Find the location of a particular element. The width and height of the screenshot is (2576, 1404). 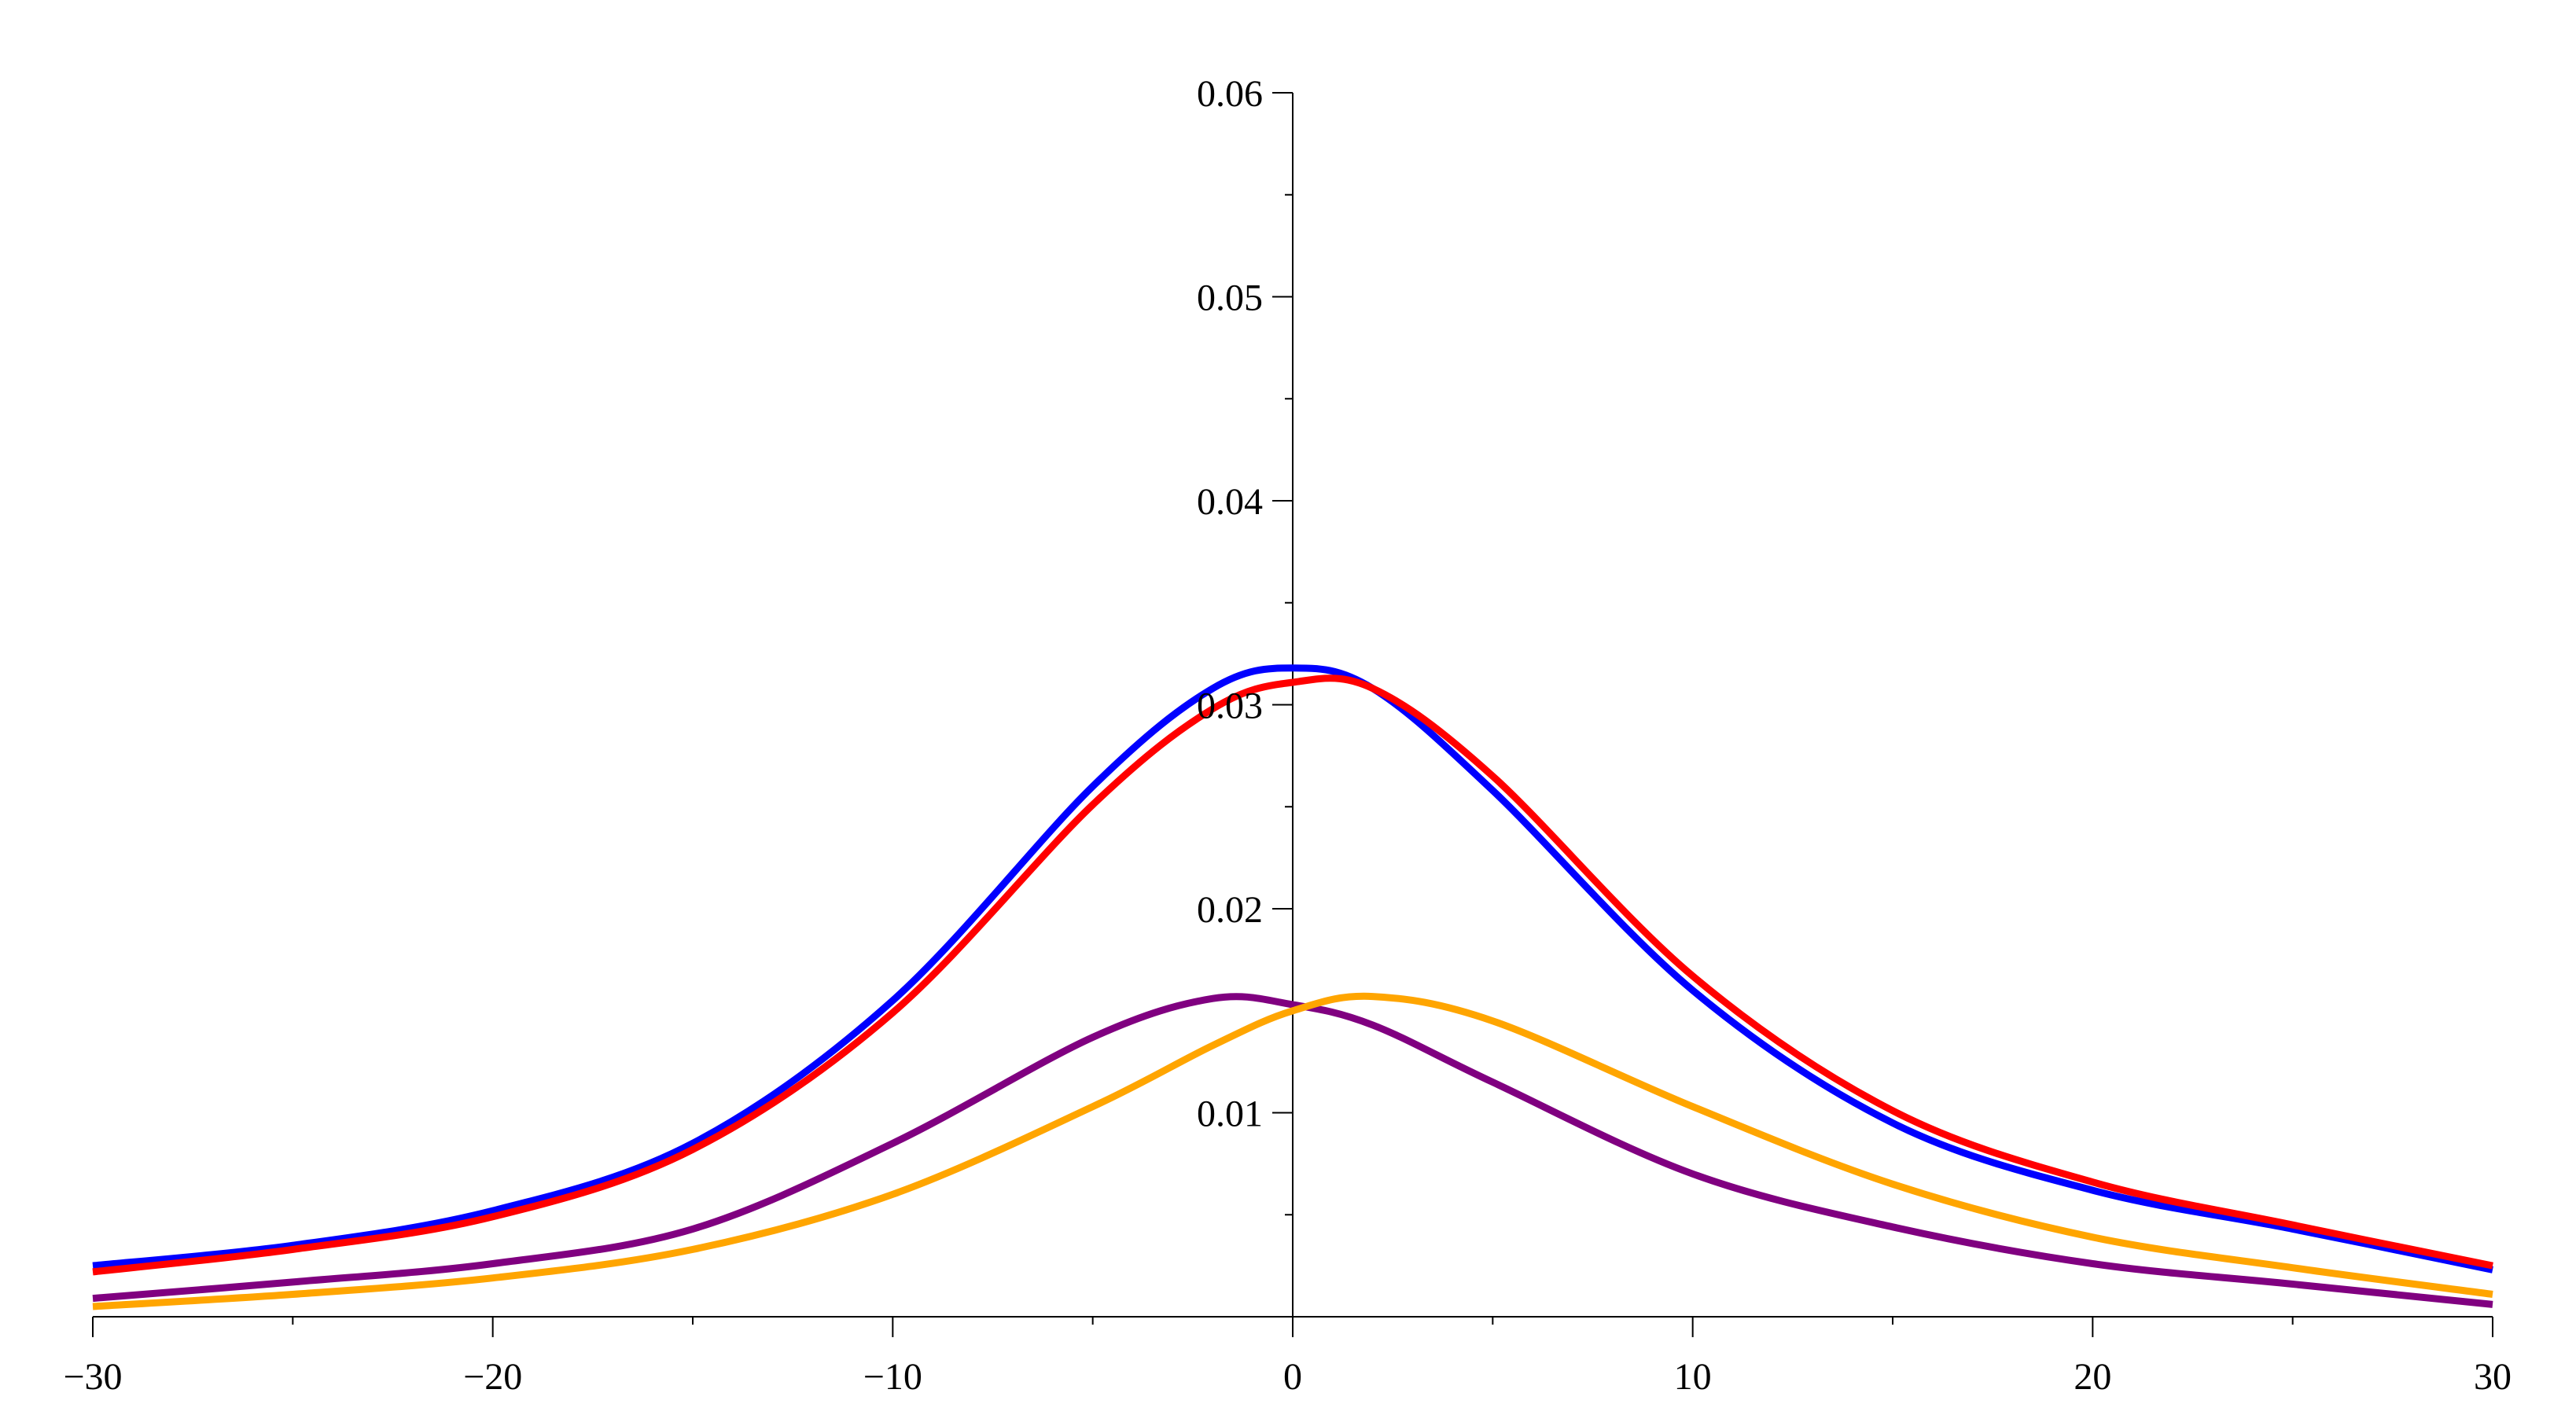

x-tick-label: 30 is located at coordinates (2493, 1377).